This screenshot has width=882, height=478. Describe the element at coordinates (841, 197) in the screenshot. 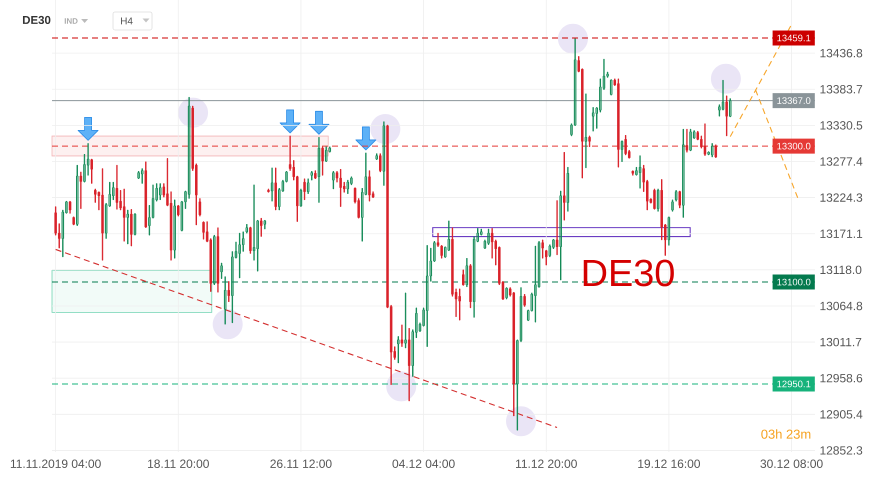

I see `y-tick-label: 13224.3` at that location.